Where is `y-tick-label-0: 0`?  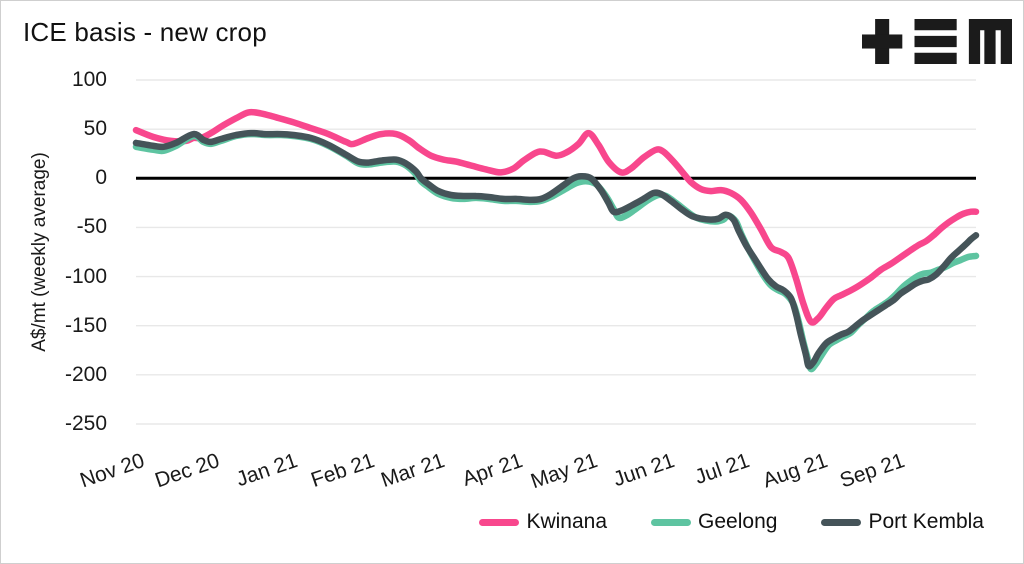
y-tick-label-0: 0 is located at coordinates (101, 178).